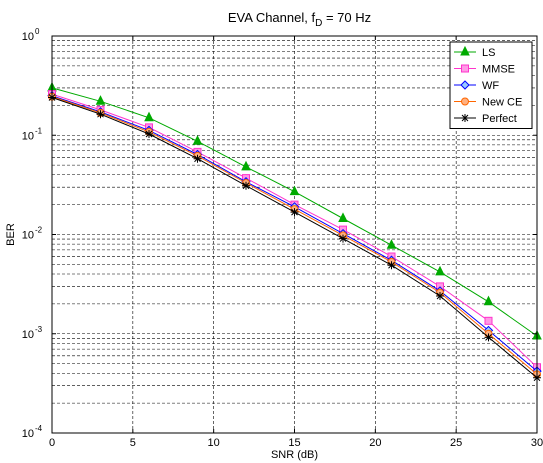 This screenshot has width=543, height=463. What do you see at coordinates (498, 70) in the screenshot?
I see `legend-label: MMSE` at bounding box center [498, 70].